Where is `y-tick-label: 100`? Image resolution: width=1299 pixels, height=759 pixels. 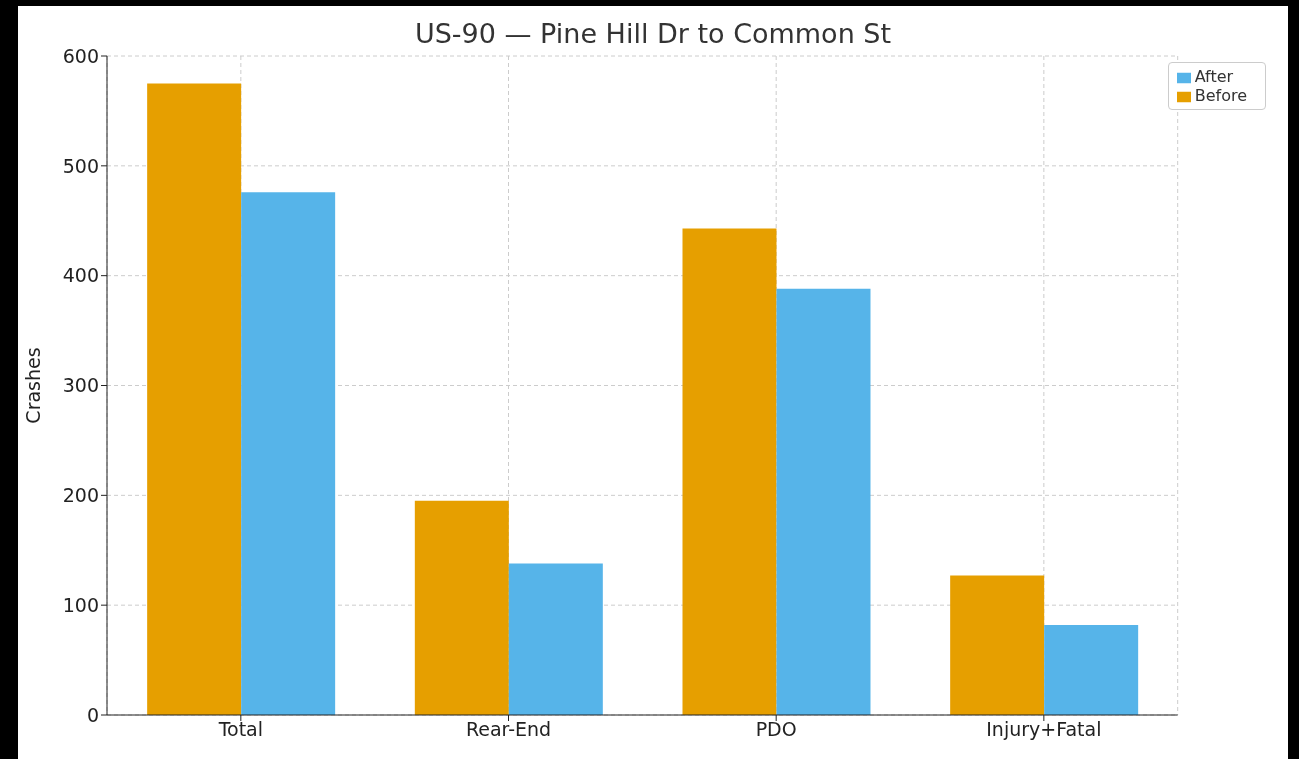
y-tick-label: 100 is located at coordinates (80, 604).